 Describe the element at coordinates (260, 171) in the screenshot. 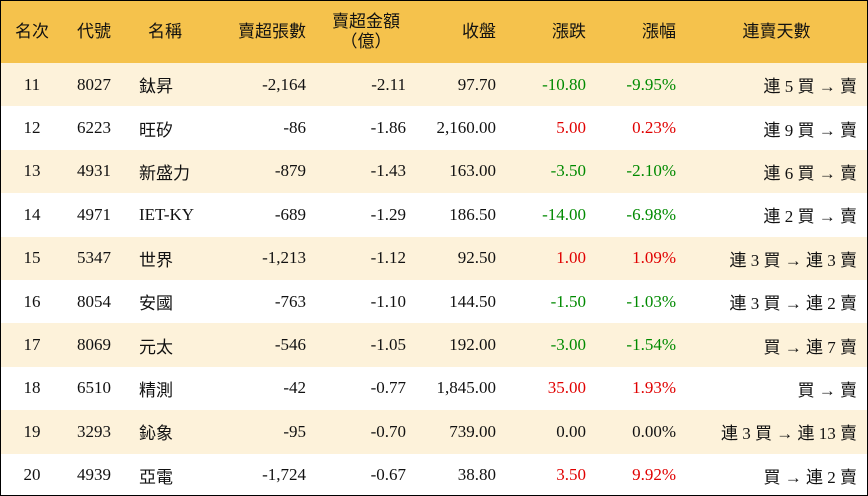

I see `net-sell-lots-cell: -879` at that location.